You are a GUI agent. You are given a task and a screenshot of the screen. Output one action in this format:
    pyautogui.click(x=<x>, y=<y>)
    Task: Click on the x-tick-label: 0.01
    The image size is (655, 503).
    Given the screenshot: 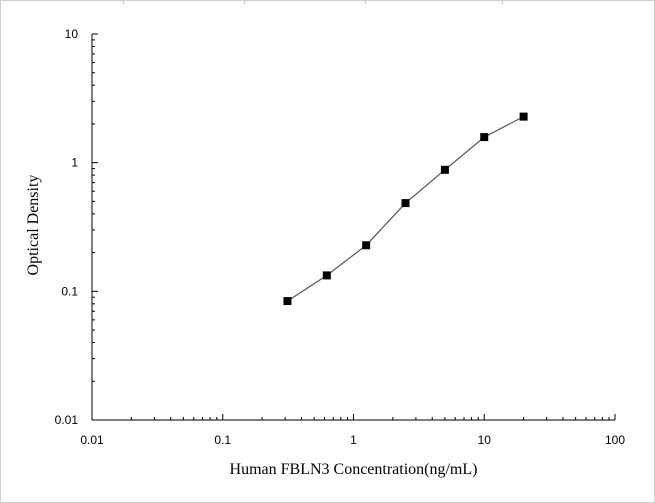 What is the action you would take?
    pyautogui.click(x=92, y=440)
    